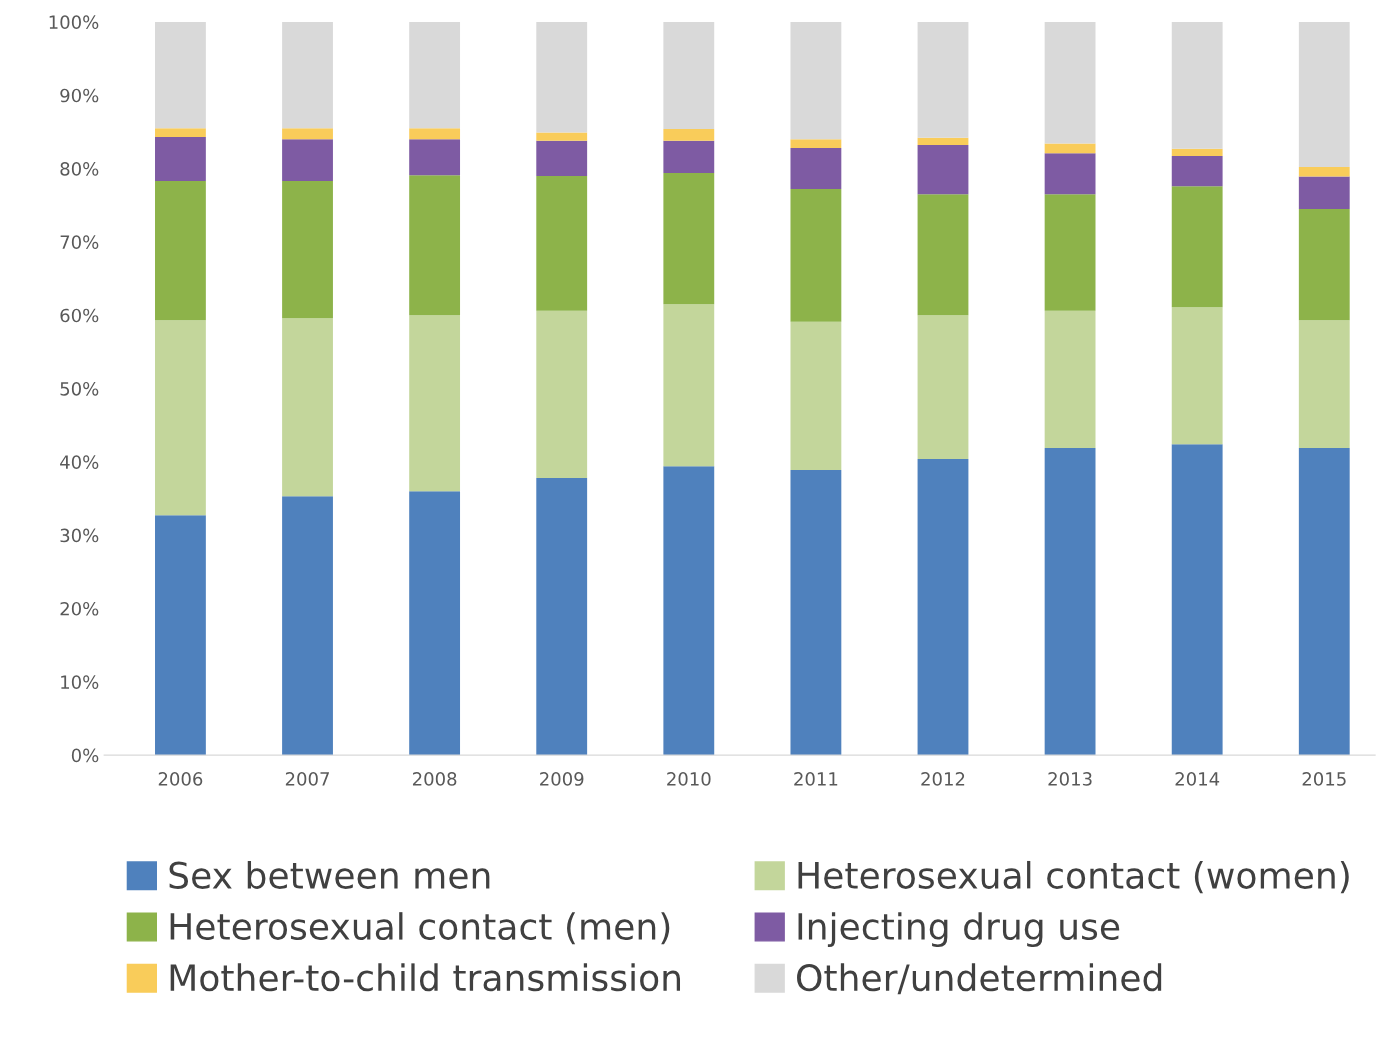 Image resolution: width=1389 pixels, height=1043 pixels. I want to click on y-tick-label: 100%, so click(74, 22).